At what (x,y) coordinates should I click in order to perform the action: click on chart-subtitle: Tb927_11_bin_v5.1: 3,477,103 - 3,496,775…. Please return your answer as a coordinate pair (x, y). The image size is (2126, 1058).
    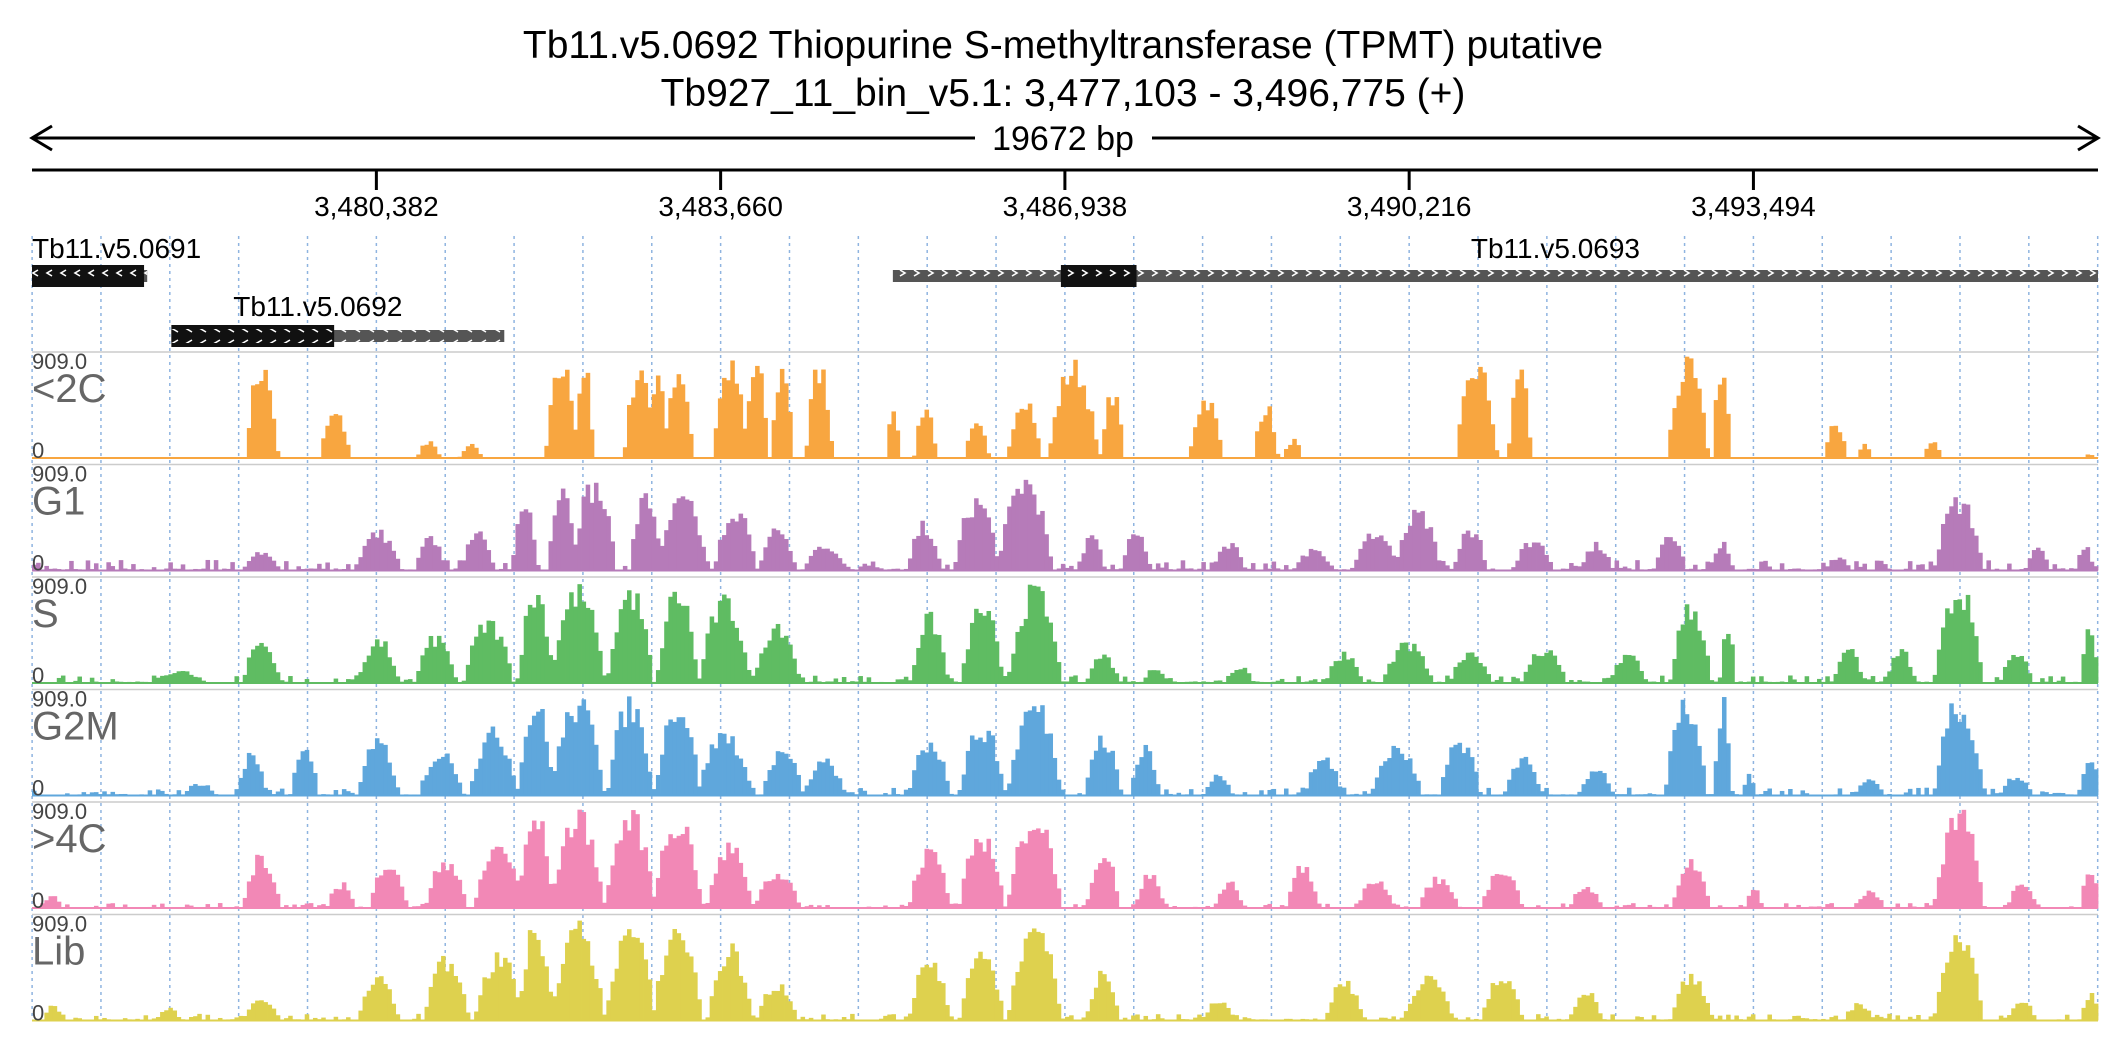
    Looking at the image, I should click on (1063, 93).